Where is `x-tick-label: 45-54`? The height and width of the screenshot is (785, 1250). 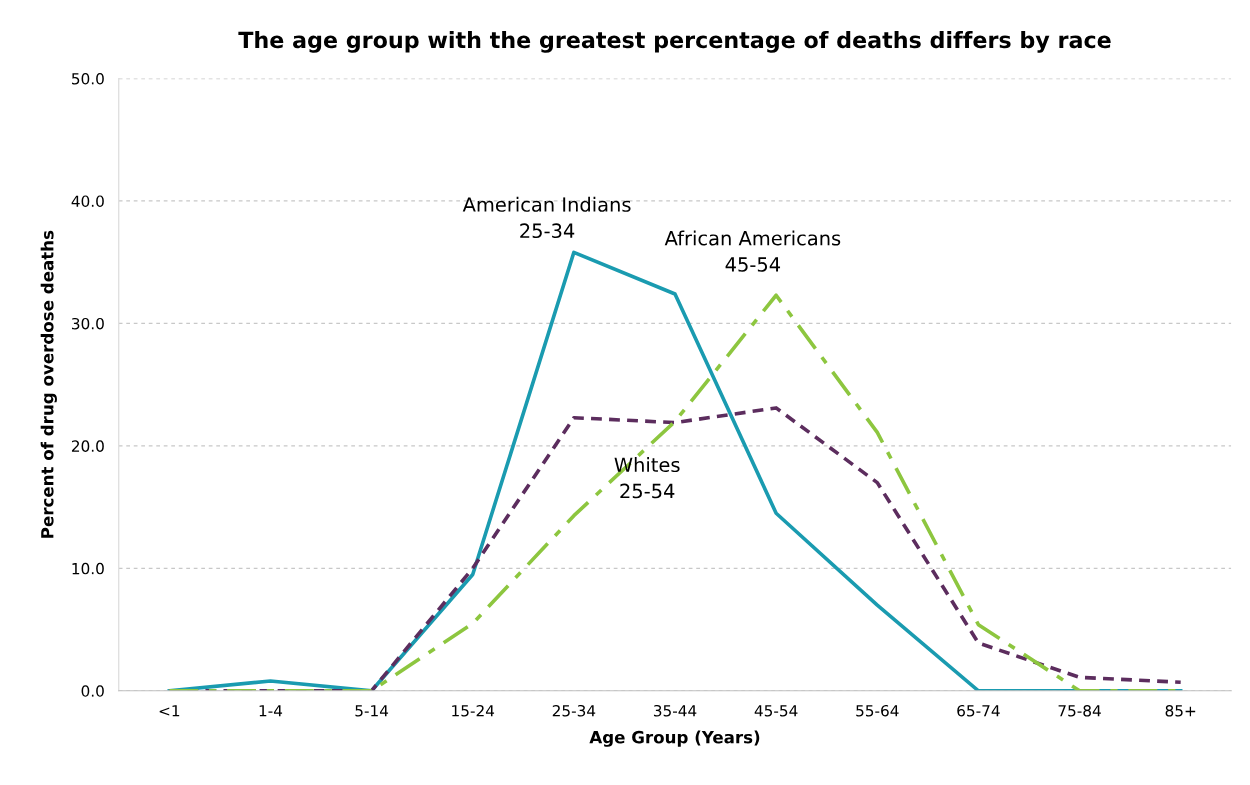
x-tick-label: 45-54 is located at coordinates (776, 711).